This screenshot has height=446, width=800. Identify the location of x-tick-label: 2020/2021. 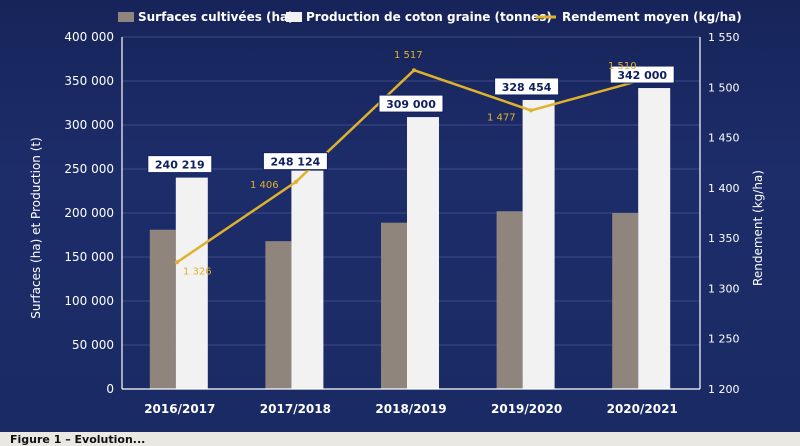
(642, 409).